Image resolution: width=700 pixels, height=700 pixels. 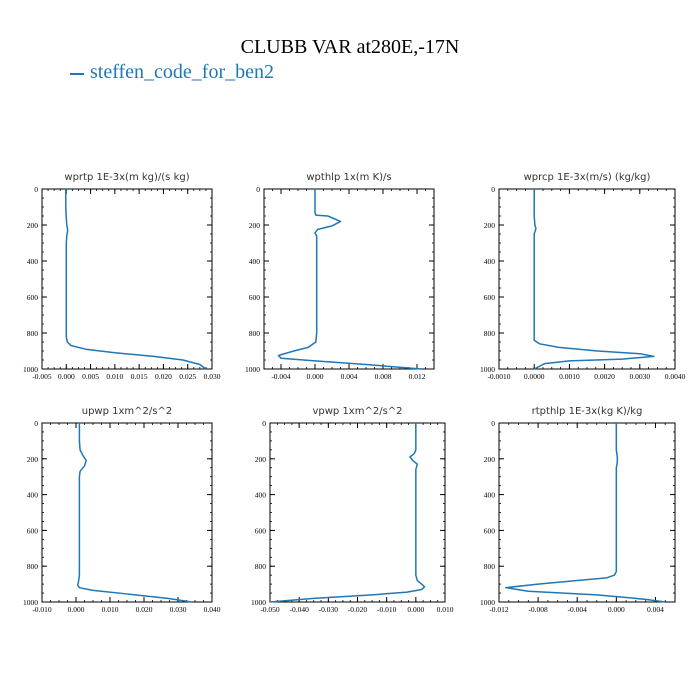 What do you see at coordinates (126, 177) in the screenshot?
I see `chart-title: wprtp 1E-3x(m kg)/(s kg)` at bounding box center [126, 177].